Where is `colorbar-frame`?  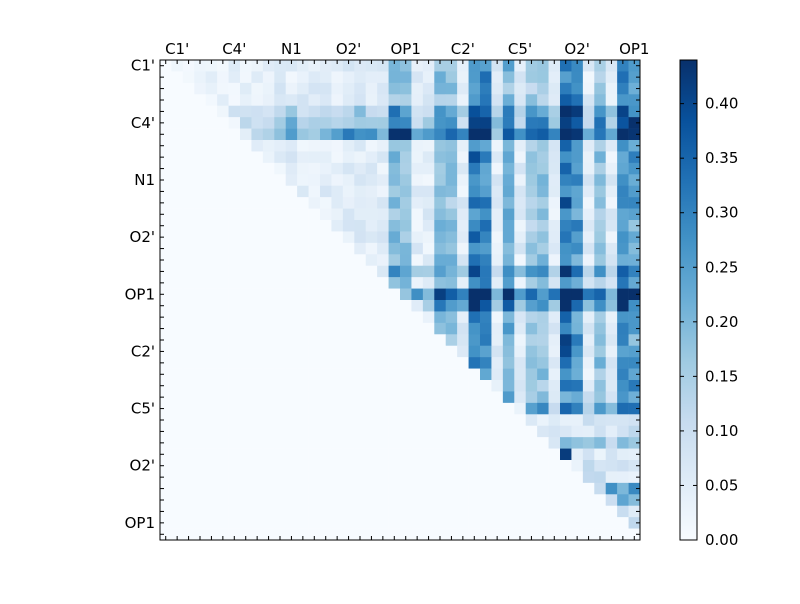 colorbar-frame is located at coordinates (688, 300).